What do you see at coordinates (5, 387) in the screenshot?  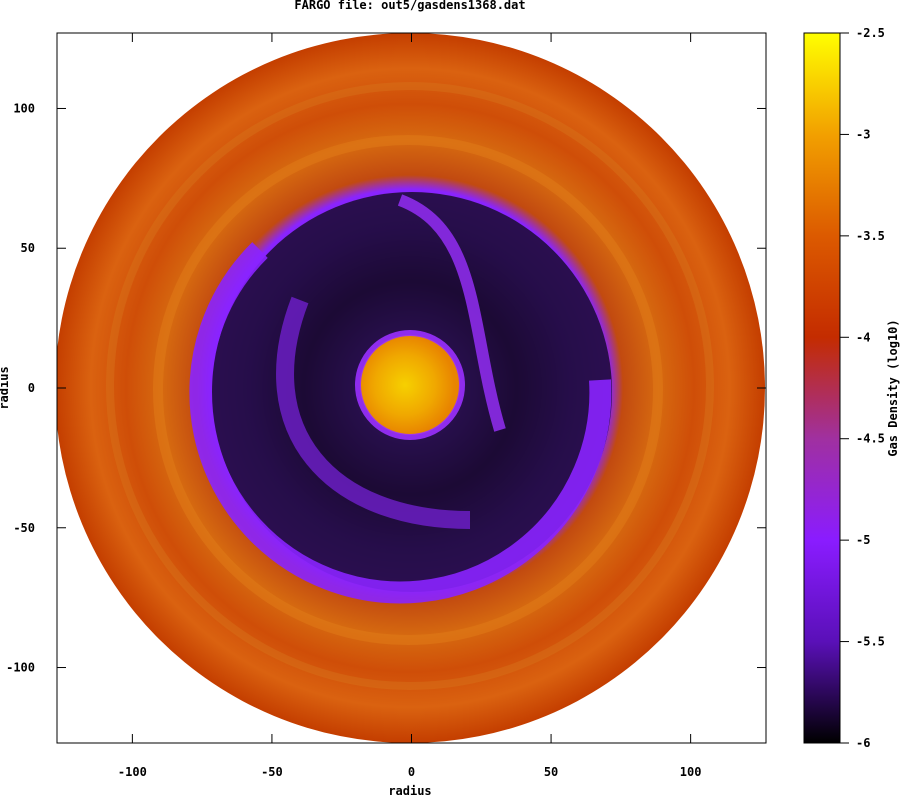 I see `y-axis-label: radius` at bounding box center [5, 387].